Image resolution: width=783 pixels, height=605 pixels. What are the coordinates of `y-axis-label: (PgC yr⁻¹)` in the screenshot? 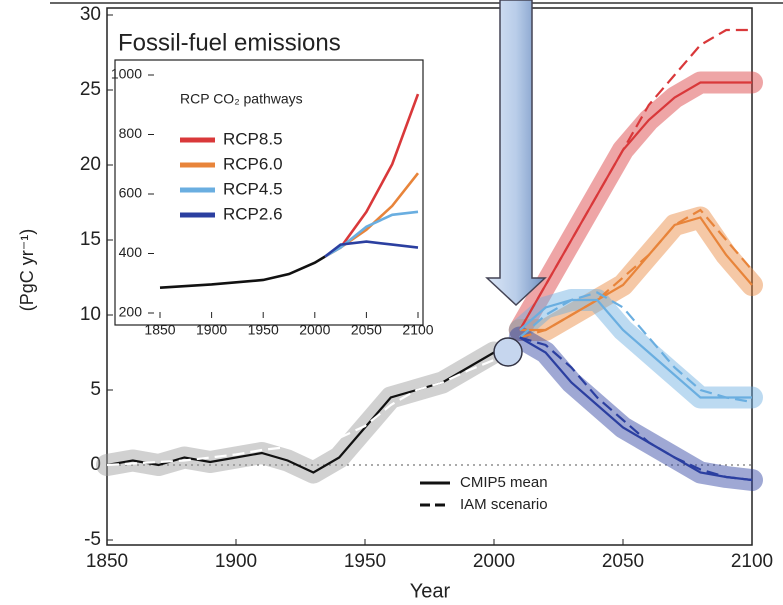 It's located at (27, 270).